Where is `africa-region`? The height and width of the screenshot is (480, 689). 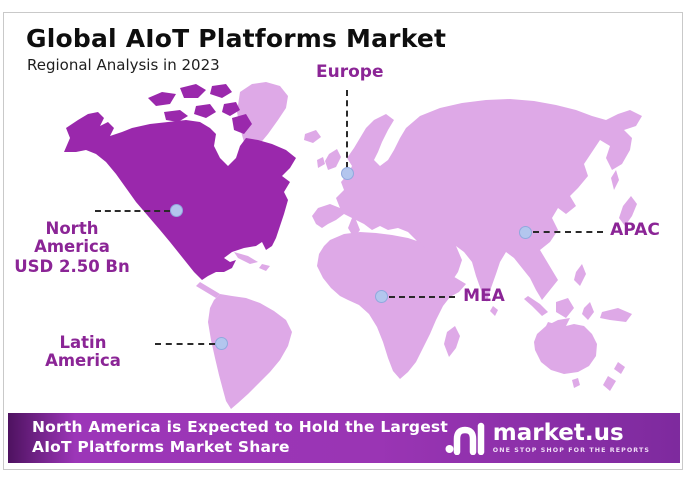
africa-region is located at coordinates (391, 305).